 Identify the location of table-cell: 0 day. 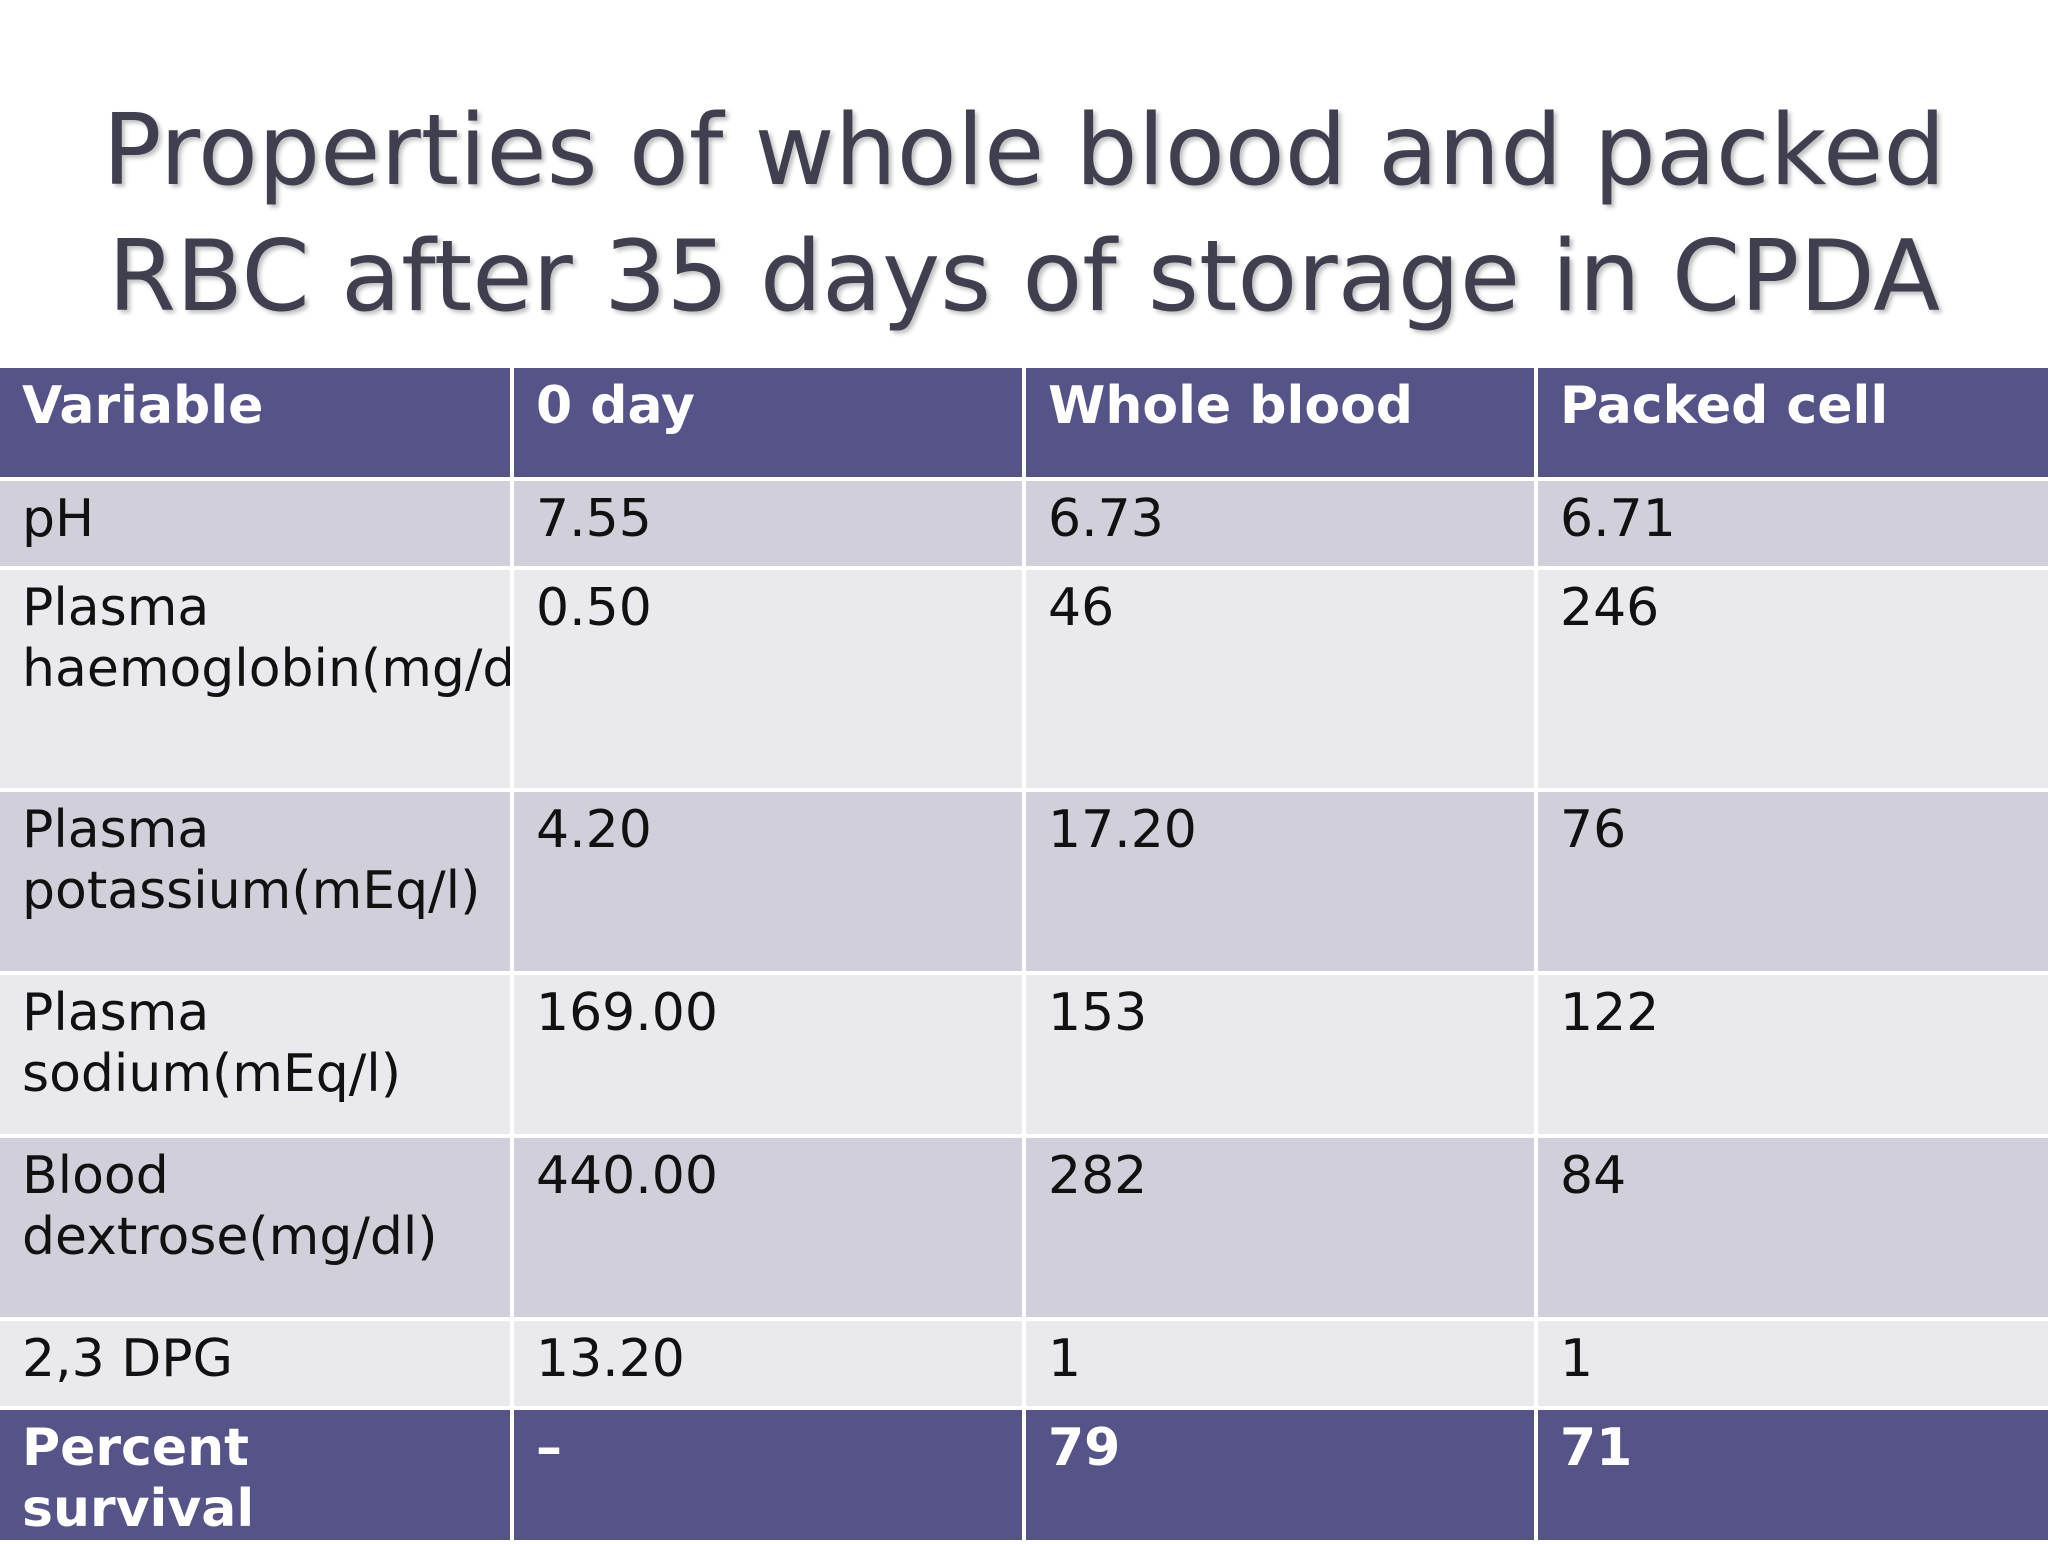
(768, 424).